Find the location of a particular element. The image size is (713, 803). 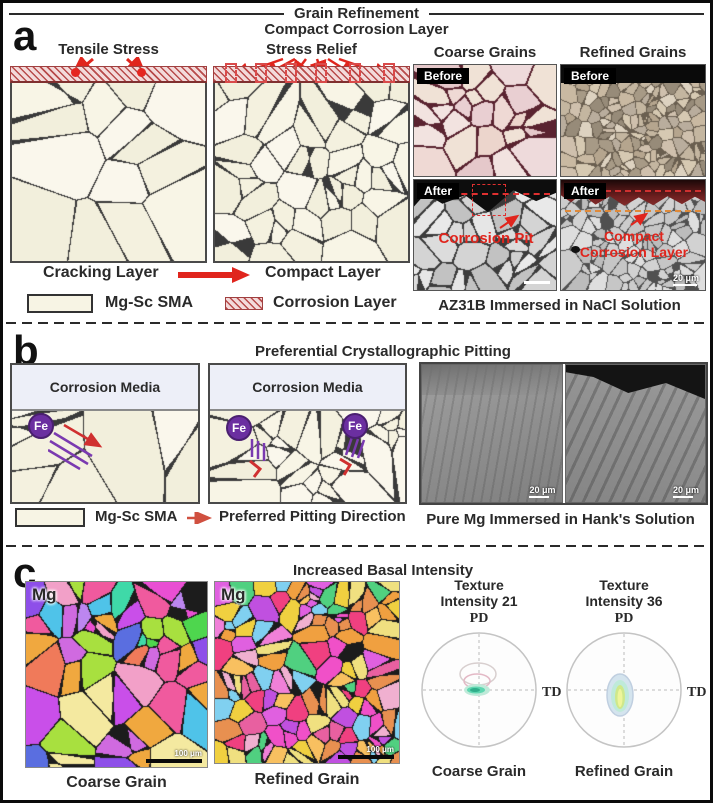

ebsd-map-refined: Mg 100 μm is located at coordinates (307, 672).